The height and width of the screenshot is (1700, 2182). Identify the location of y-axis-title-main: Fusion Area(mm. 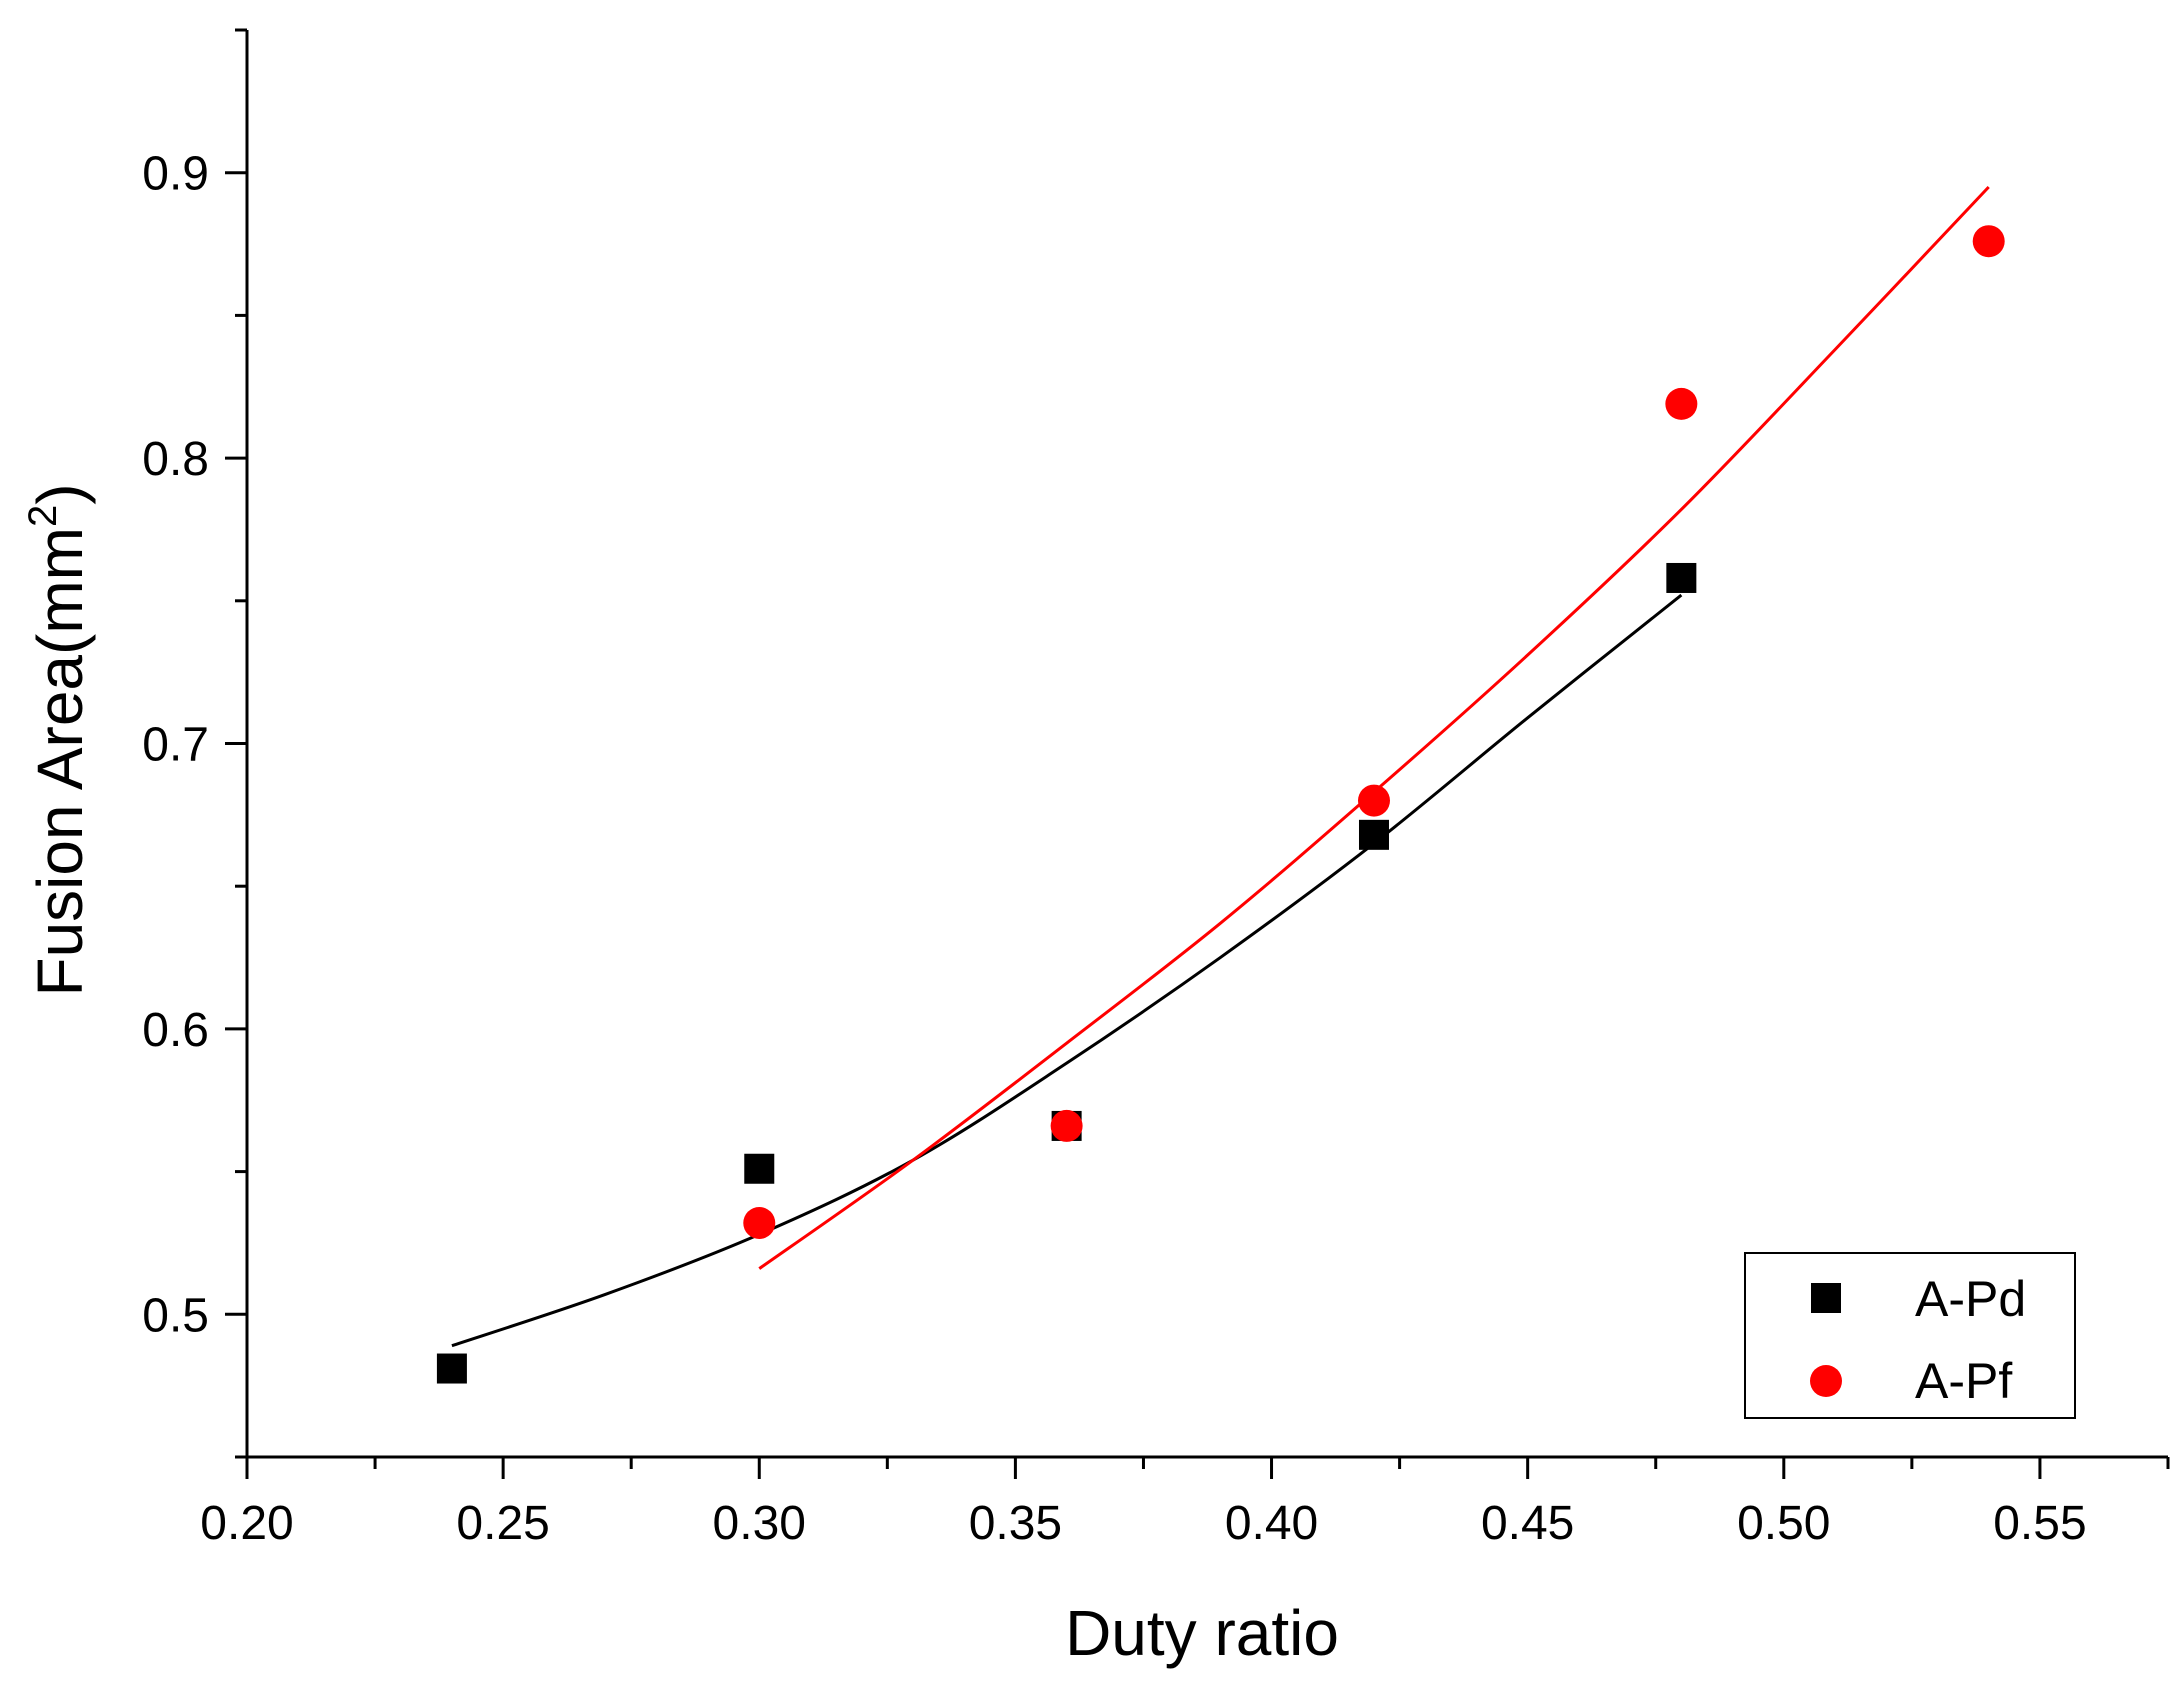
(60, 761).